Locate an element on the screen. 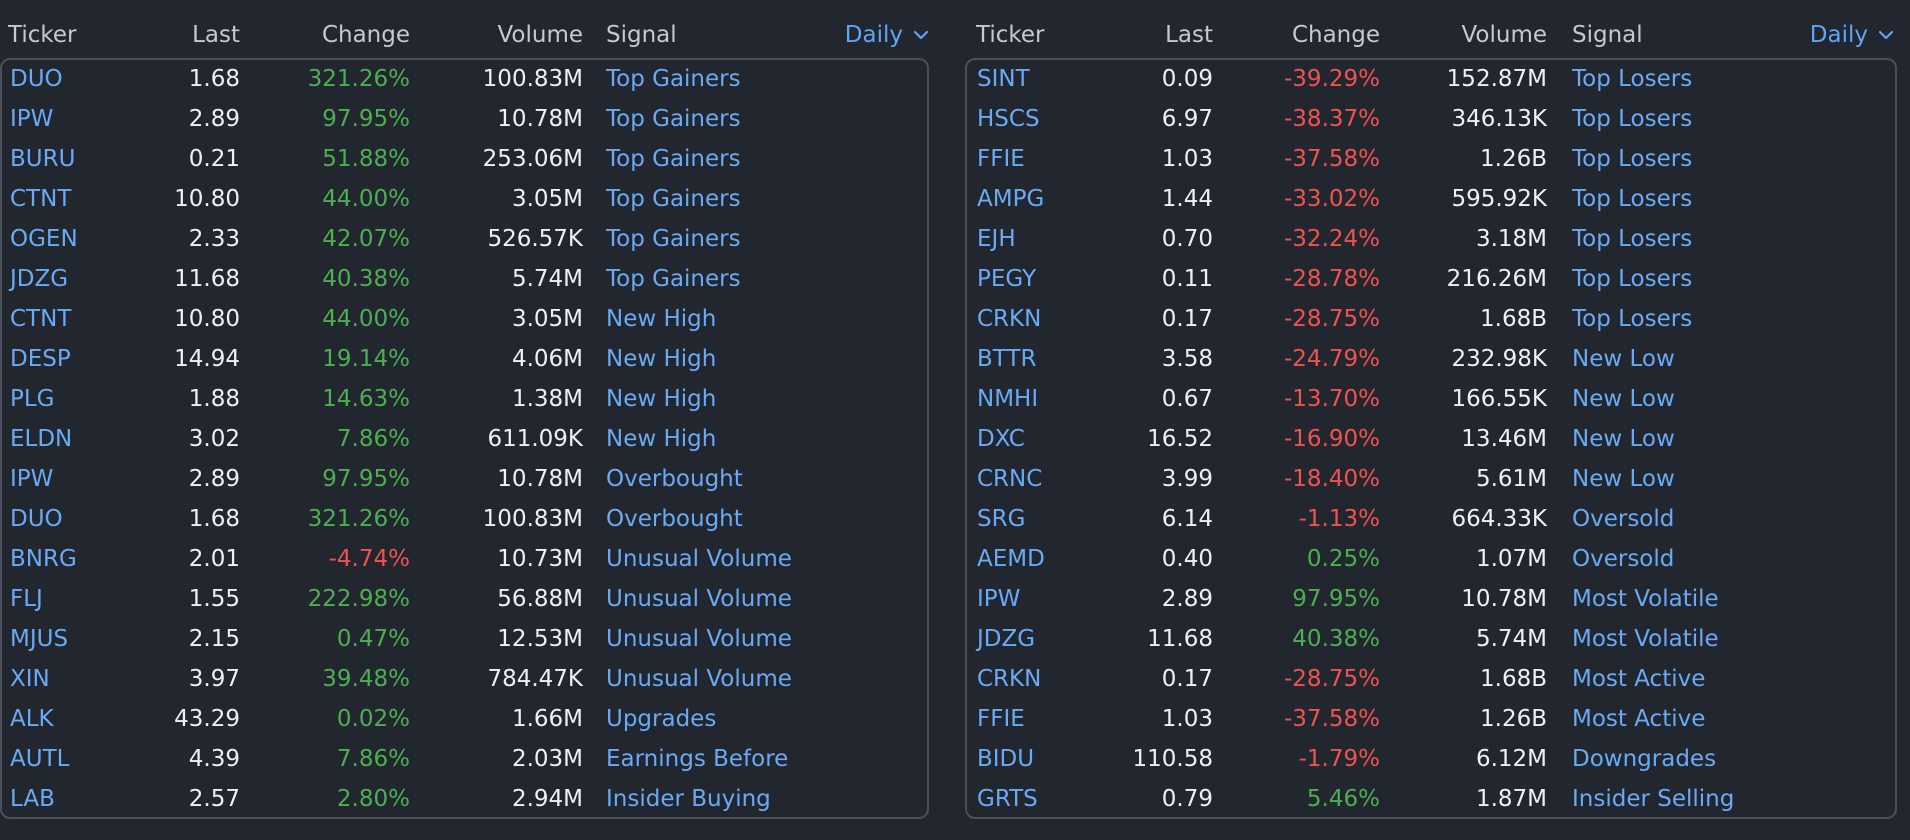 This screenshot has height=840, width=1910. table-row: XIN 3.97 39.48% 784.47K Unusual Volume is located at coordinates (467, 680).